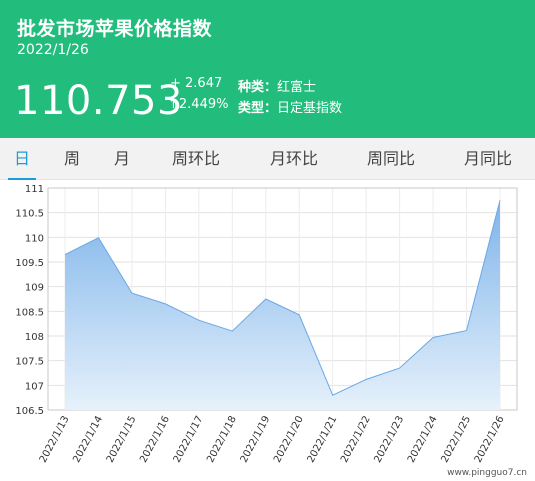 The image size is (535, 481). Describe the element at coordinates (356, 439) in the screenshot. I see `x-tick-label: 2022/1/22` at that location.